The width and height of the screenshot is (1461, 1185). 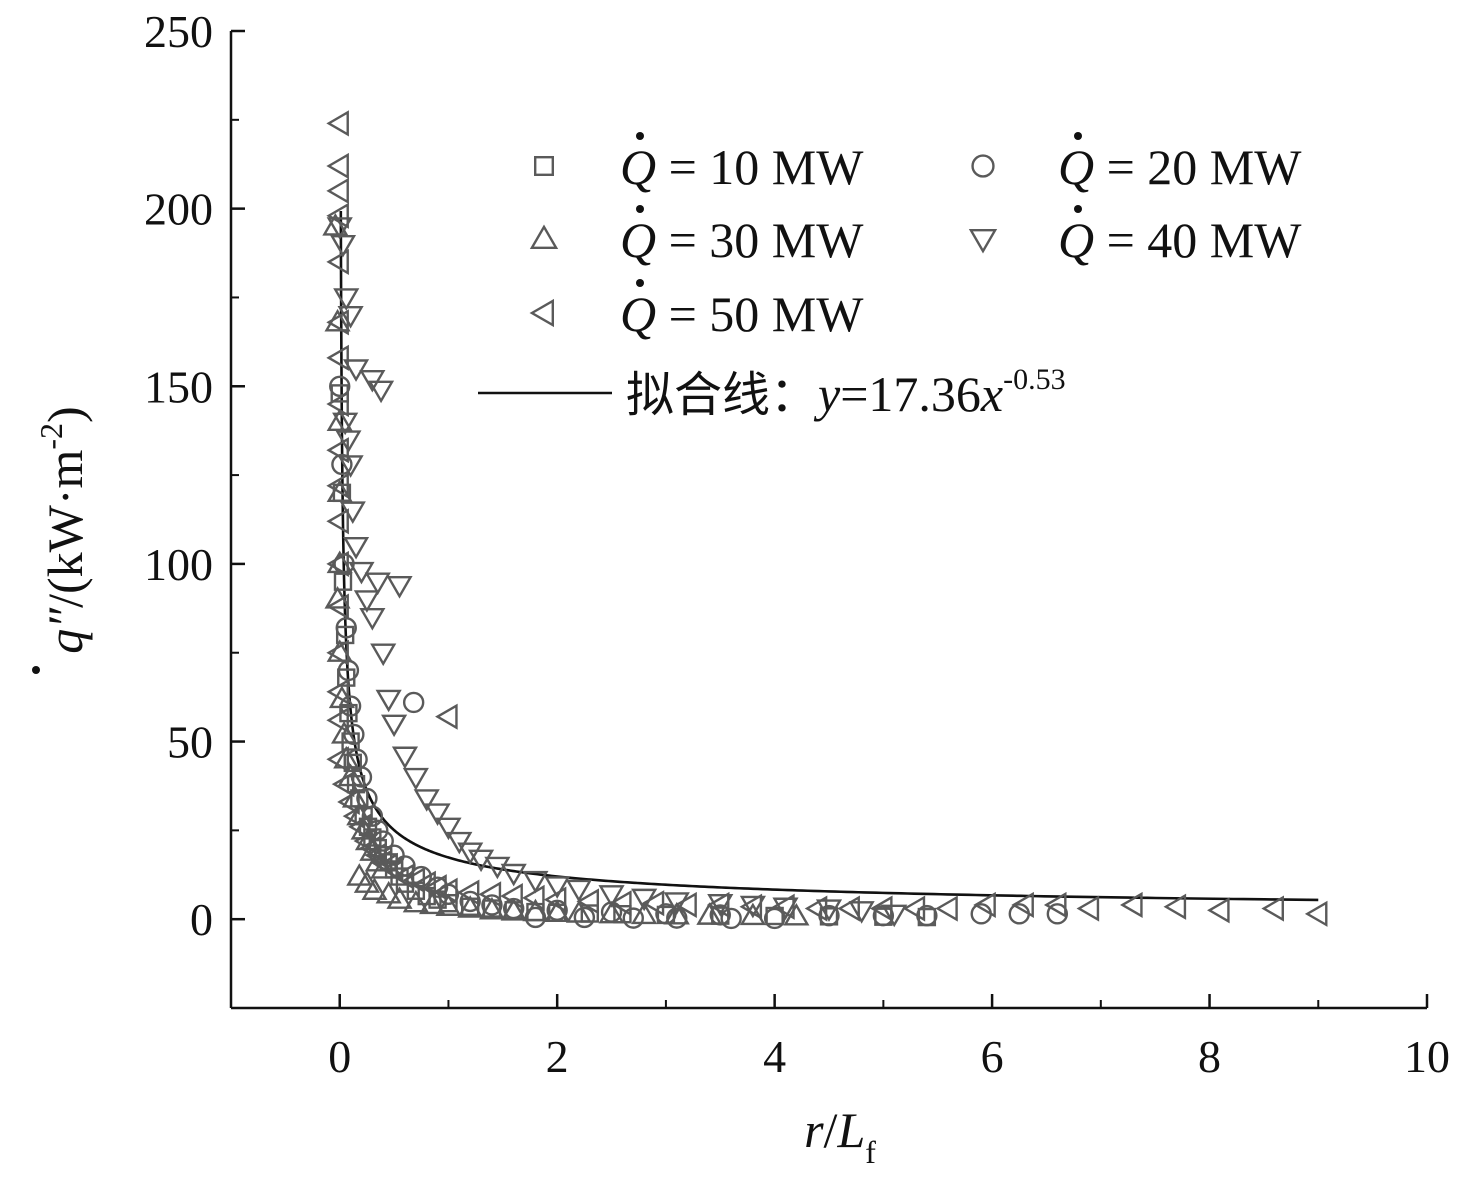 I want to click on legend-entry-4: Q = 40 MW, so click(x=1135, y=236).